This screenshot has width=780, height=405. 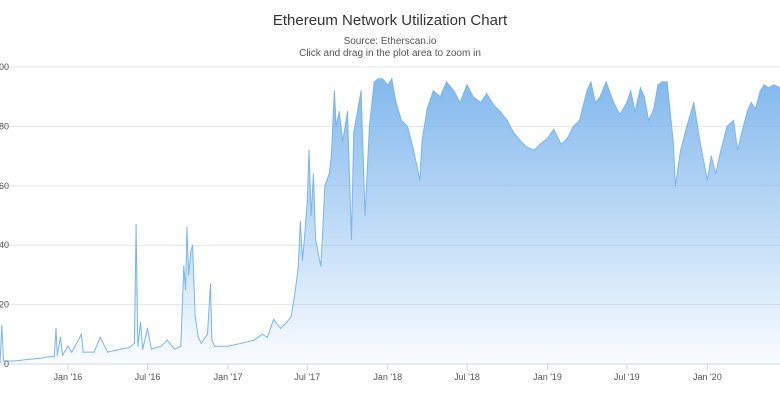 What do you see at coordinates (307, 377) in the screenshot?
I see `x-tick-label: Jul '17` at bounding box center [307, 377].